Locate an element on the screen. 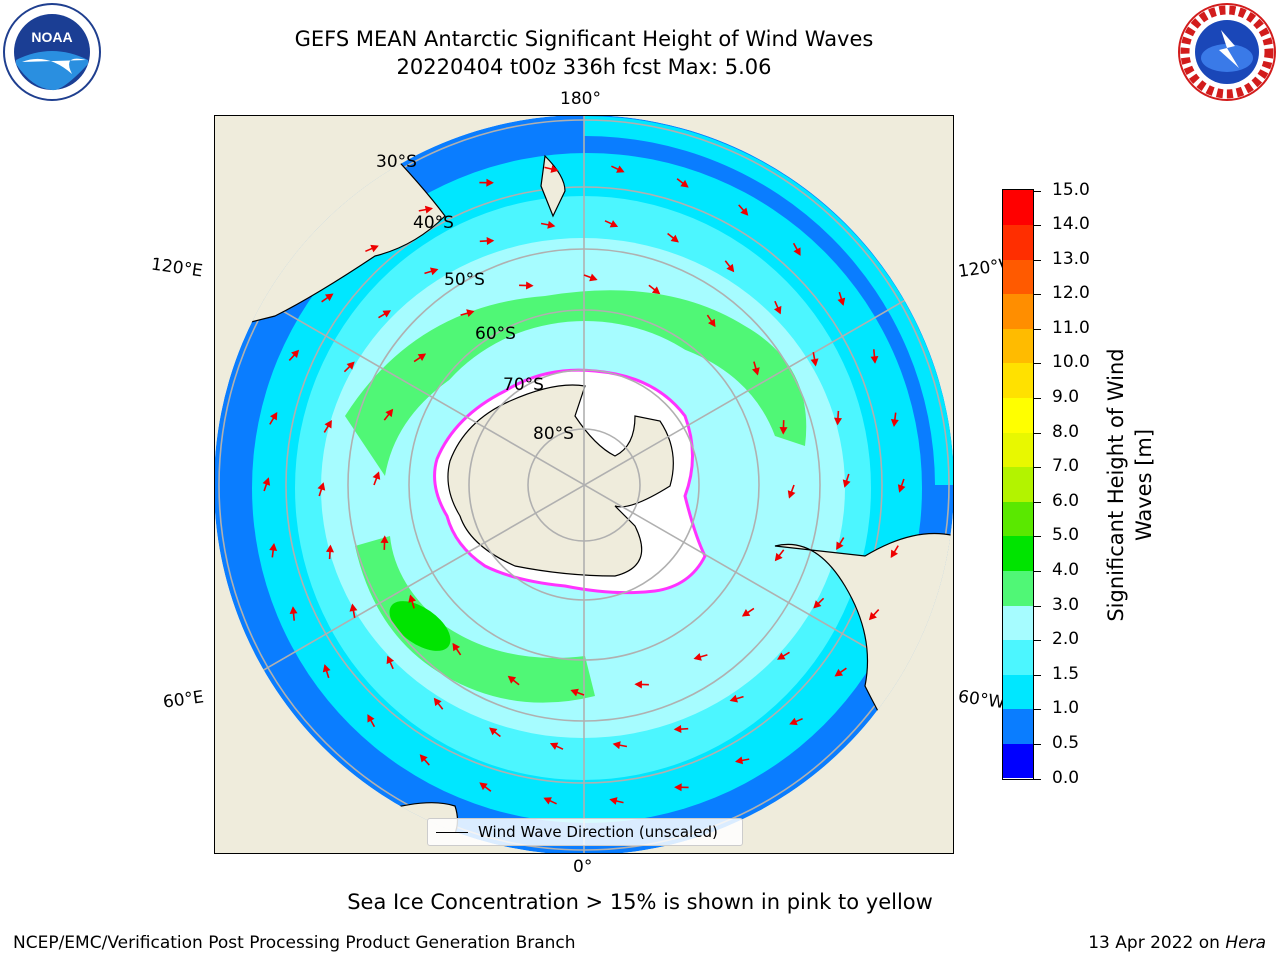  lat-label-40s: 40°S is located at coordinates (433, 223).